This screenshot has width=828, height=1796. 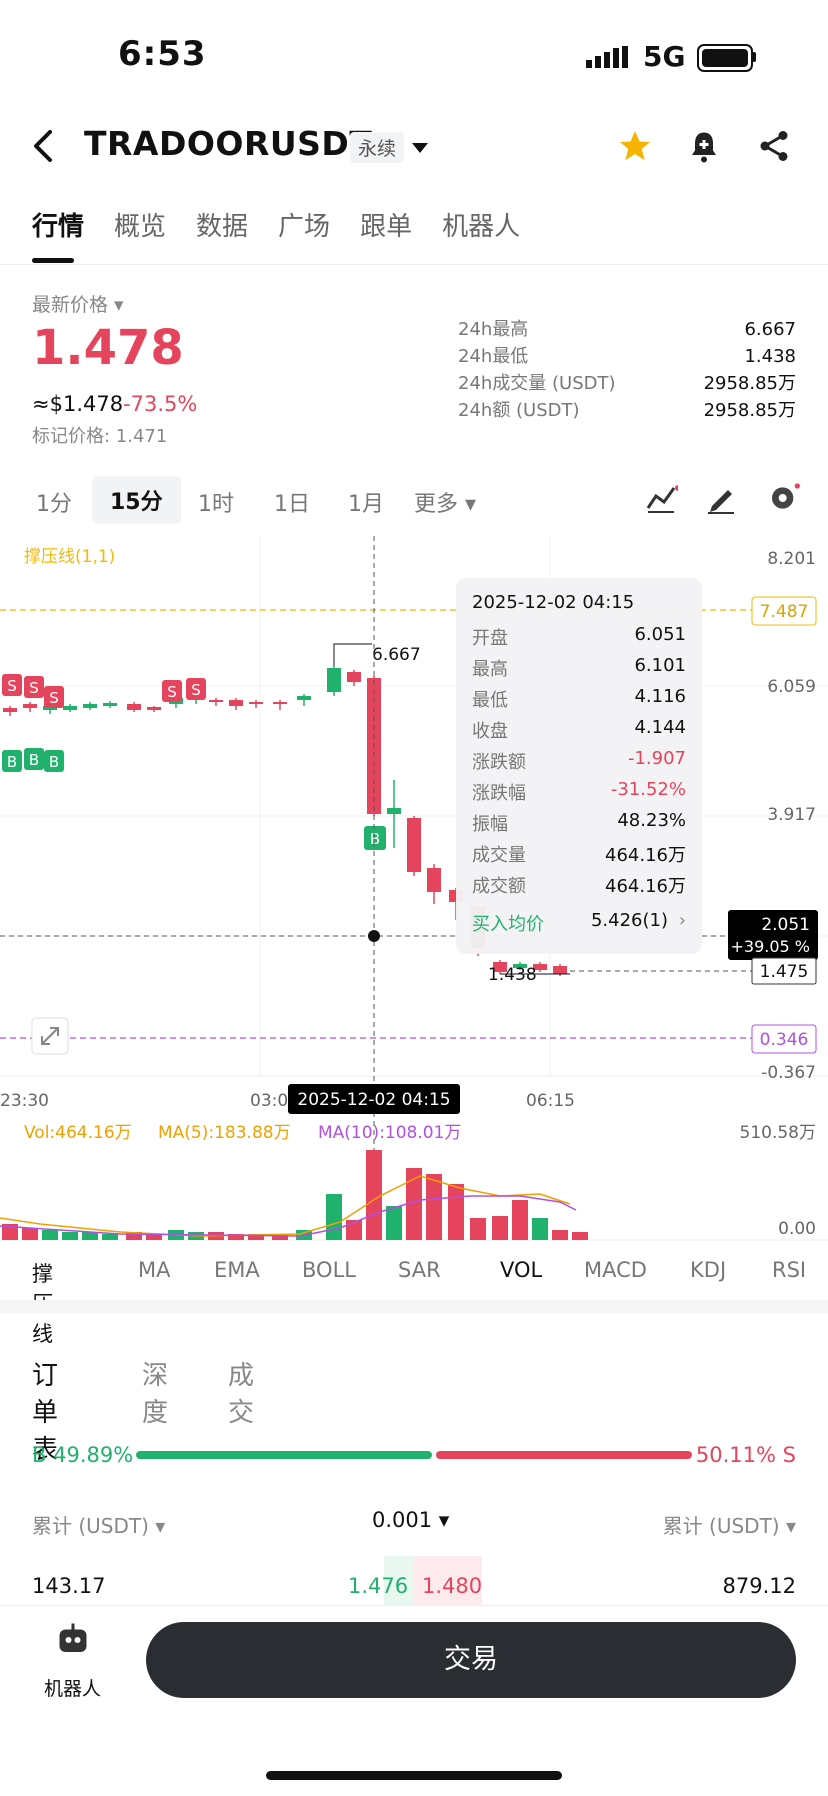 I want to click on crosshair-pct: +39.05 %, so click(x=771, y=946).